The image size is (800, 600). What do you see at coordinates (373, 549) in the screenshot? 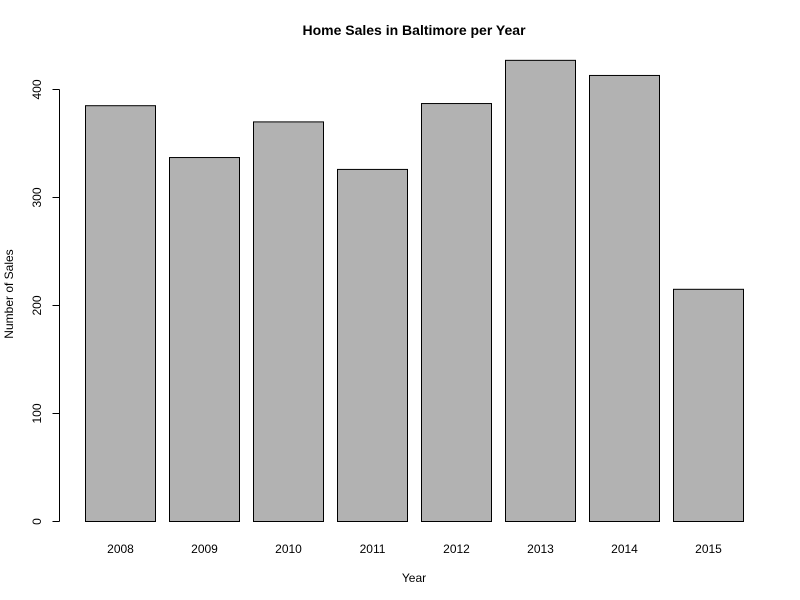
I see `x-tick-label: 2011` at bounding box center [373, 549].